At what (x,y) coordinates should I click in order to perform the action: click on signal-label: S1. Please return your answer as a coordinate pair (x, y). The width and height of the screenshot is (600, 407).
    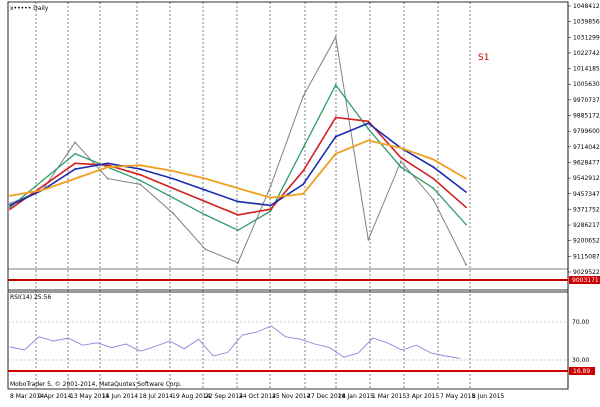
    Looking at the image, I should click on (483, 58).